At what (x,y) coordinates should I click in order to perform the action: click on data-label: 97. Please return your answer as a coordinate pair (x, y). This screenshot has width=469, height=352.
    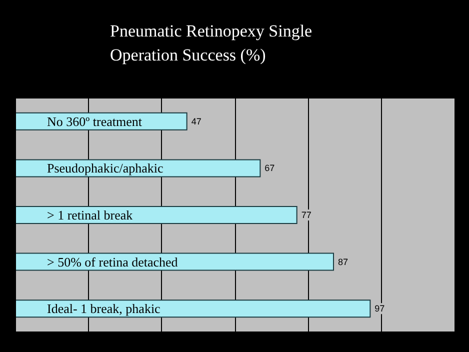
    Looking at the image, I should click on (379, 309).